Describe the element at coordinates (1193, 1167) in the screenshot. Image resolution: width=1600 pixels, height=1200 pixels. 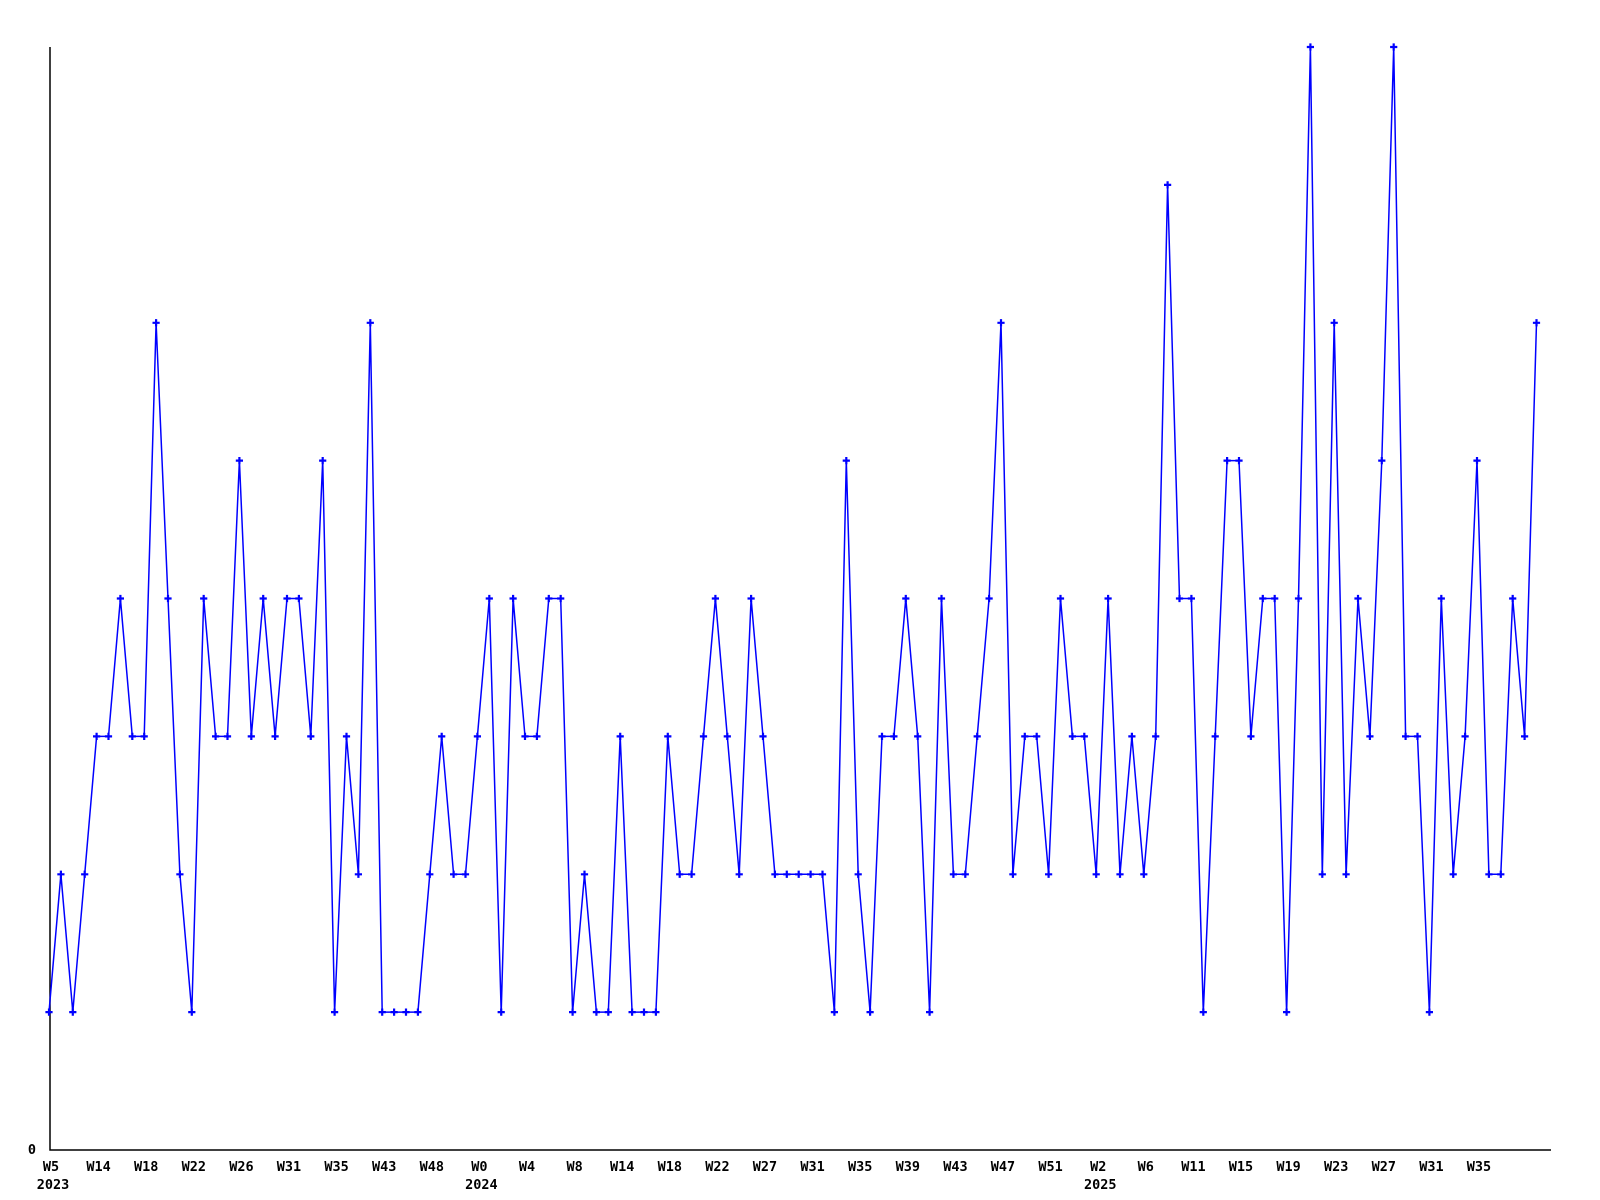
I see `x-axis-tick-label: W11` at that location.